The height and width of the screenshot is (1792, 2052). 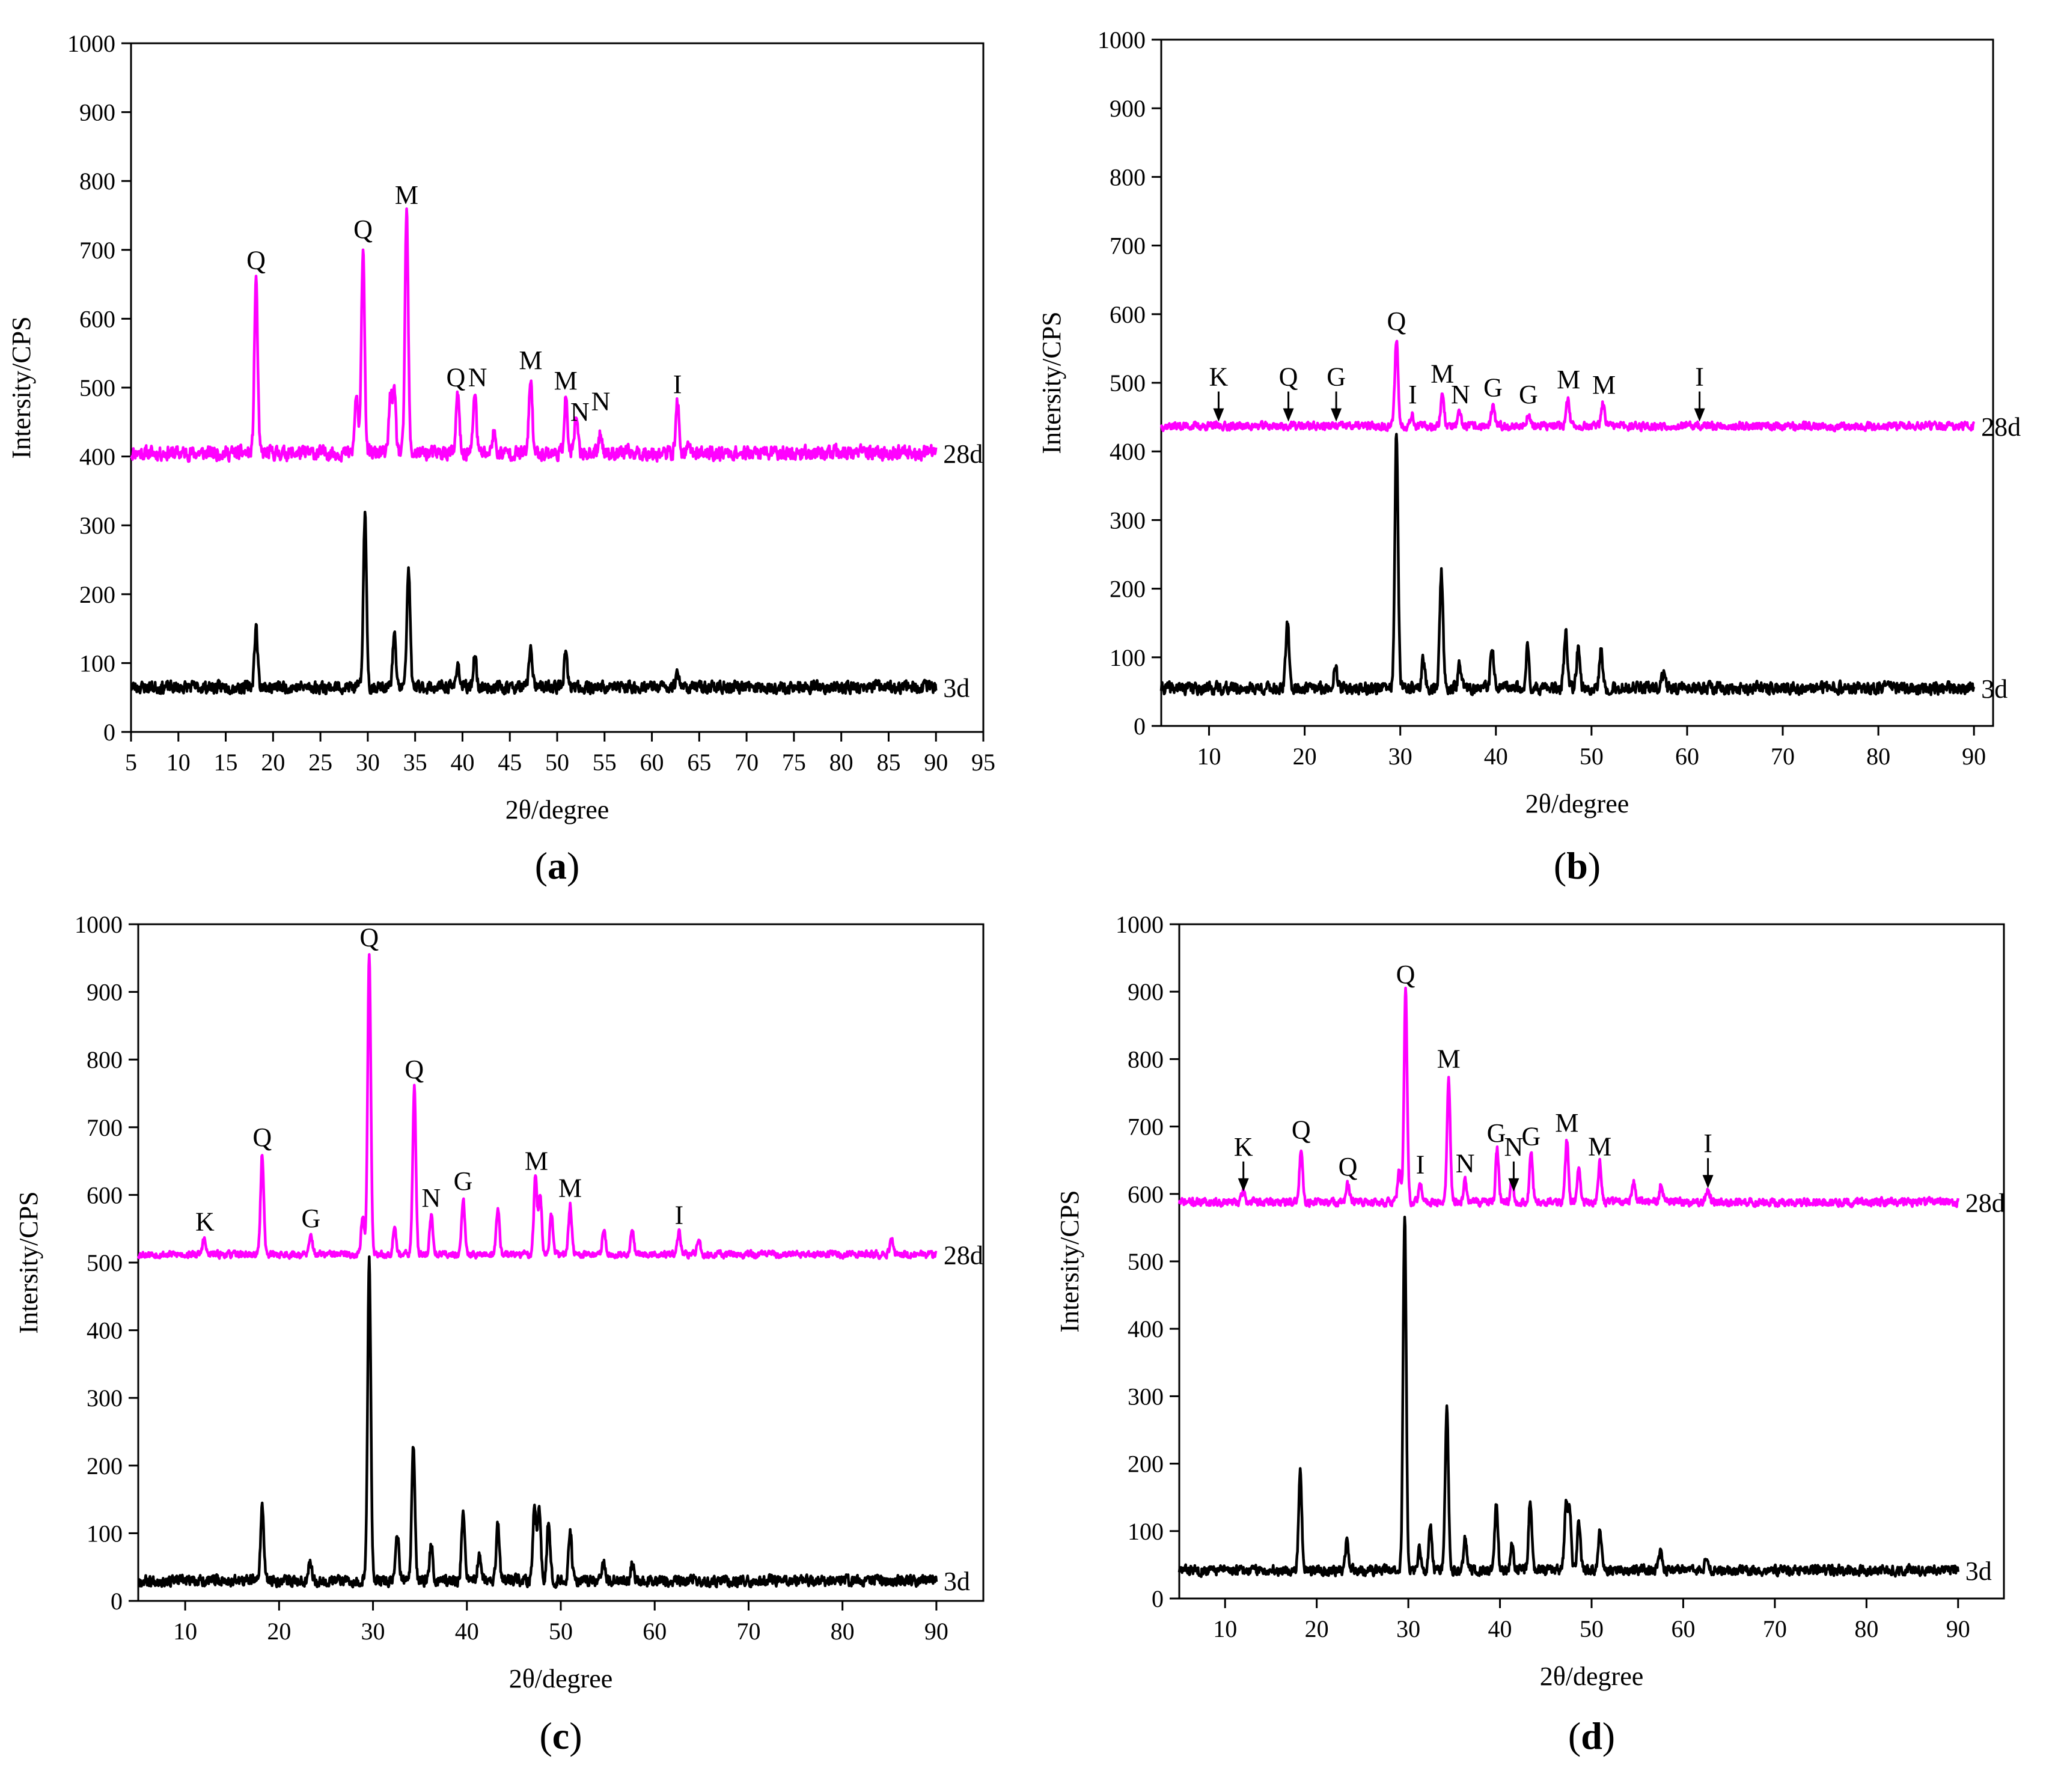 I want to click on y-tick-label: 500, so click(x=1146, y=1261).